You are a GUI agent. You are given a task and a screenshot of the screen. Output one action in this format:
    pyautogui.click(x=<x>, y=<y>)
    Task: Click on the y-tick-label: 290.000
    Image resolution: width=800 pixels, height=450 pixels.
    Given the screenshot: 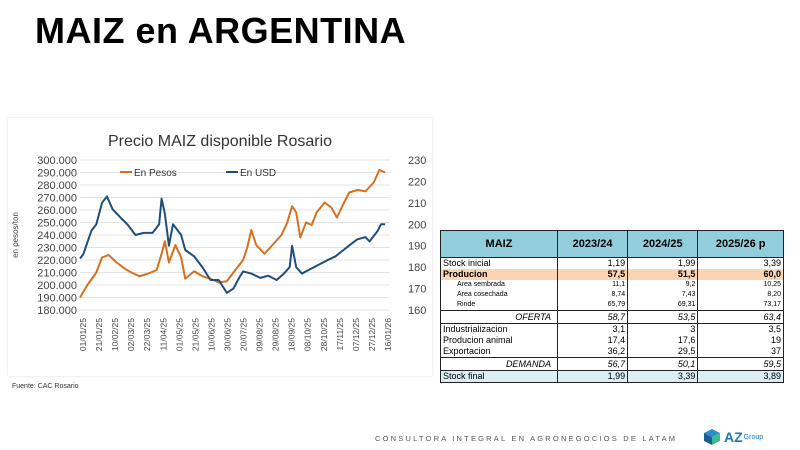 What is the action you would take?
    pyautogui.click(x=57, y=174)
    